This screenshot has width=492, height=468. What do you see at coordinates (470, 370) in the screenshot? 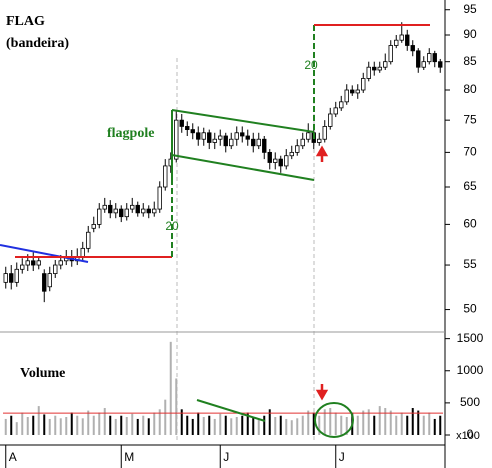
I see `y-tick-label: 1000` at bounding box center [470, 370].